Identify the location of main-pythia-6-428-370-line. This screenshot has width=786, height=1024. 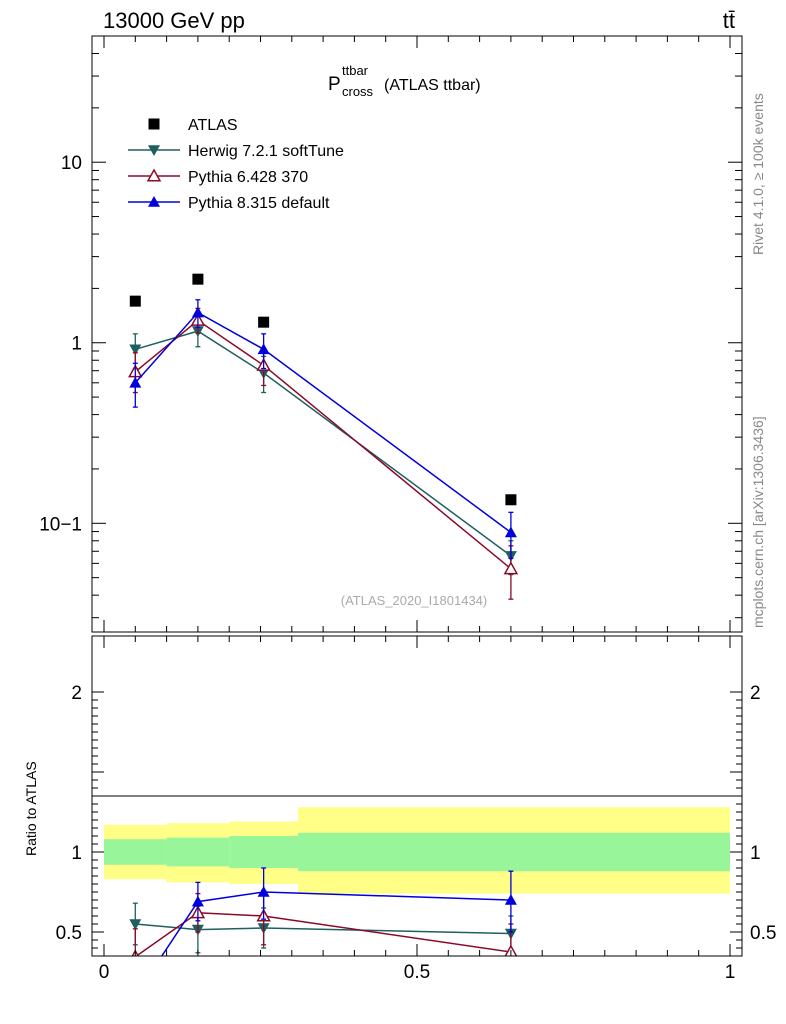
(323, 444).